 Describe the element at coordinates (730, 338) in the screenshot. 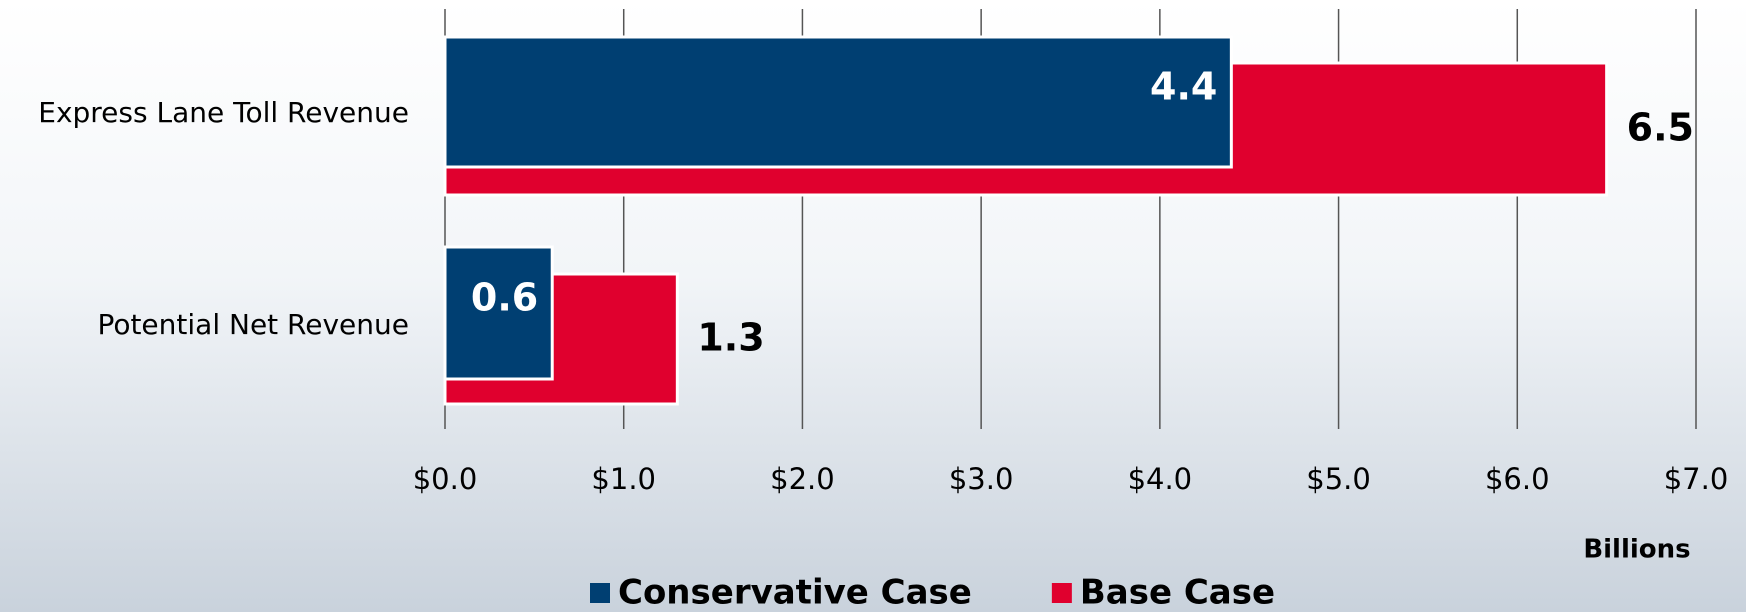

I see `value-label: 1.3` at that location.